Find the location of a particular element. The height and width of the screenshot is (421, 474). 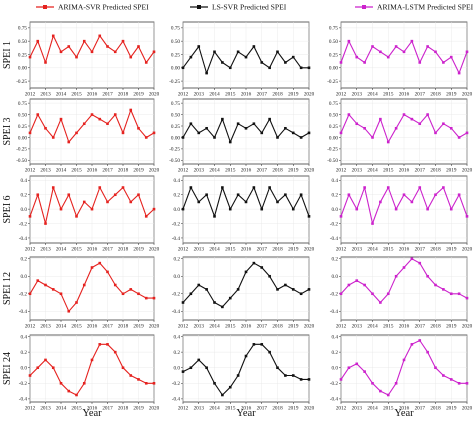

x-tick-label: 2012 is located at coordinates (341, 327).